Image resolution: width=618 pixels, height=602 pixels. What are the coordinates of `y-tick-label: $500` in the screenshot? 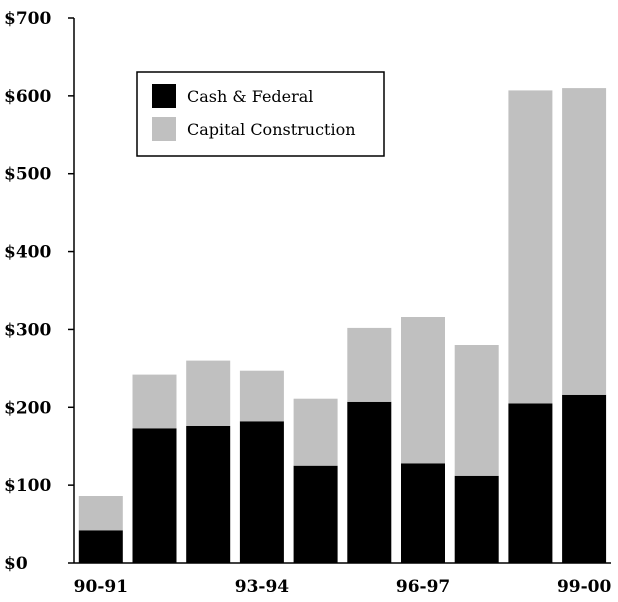 It's located at (27, 175).